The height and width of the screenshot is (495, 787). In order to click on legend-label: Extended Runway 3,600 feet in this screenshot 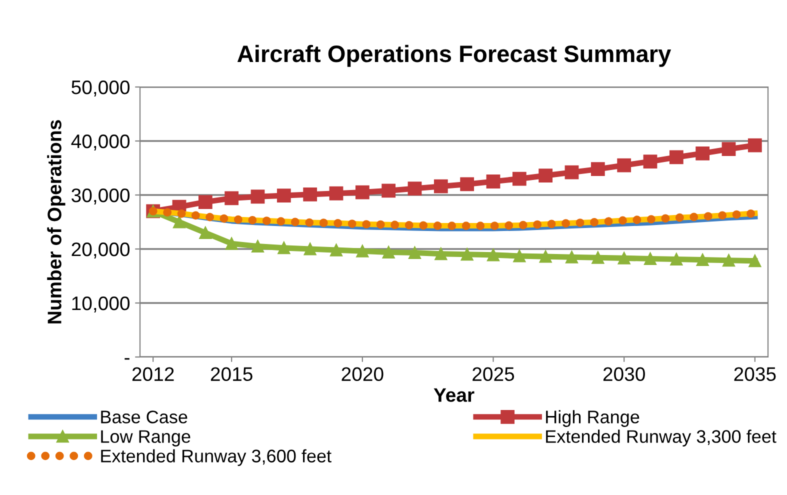, I will do `click(216, 457)`.